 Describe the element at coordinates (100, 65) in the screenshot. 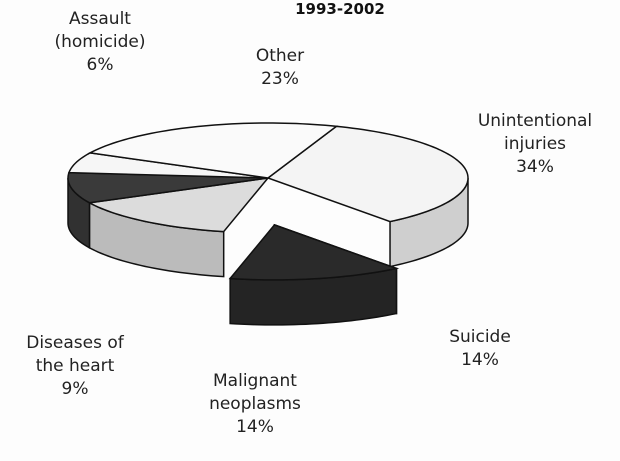

I see `value-label: 6%` at that location.